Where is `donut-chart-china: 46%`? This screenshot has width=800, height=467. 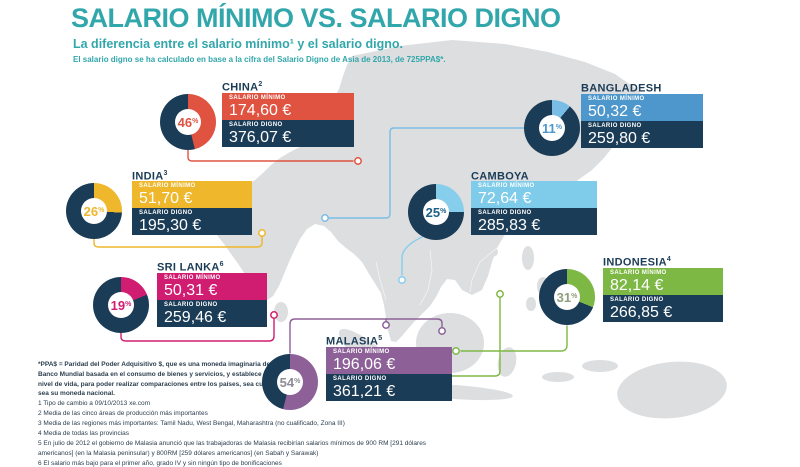 donut-chart-china: 46% is located at coordinates (188, 122).